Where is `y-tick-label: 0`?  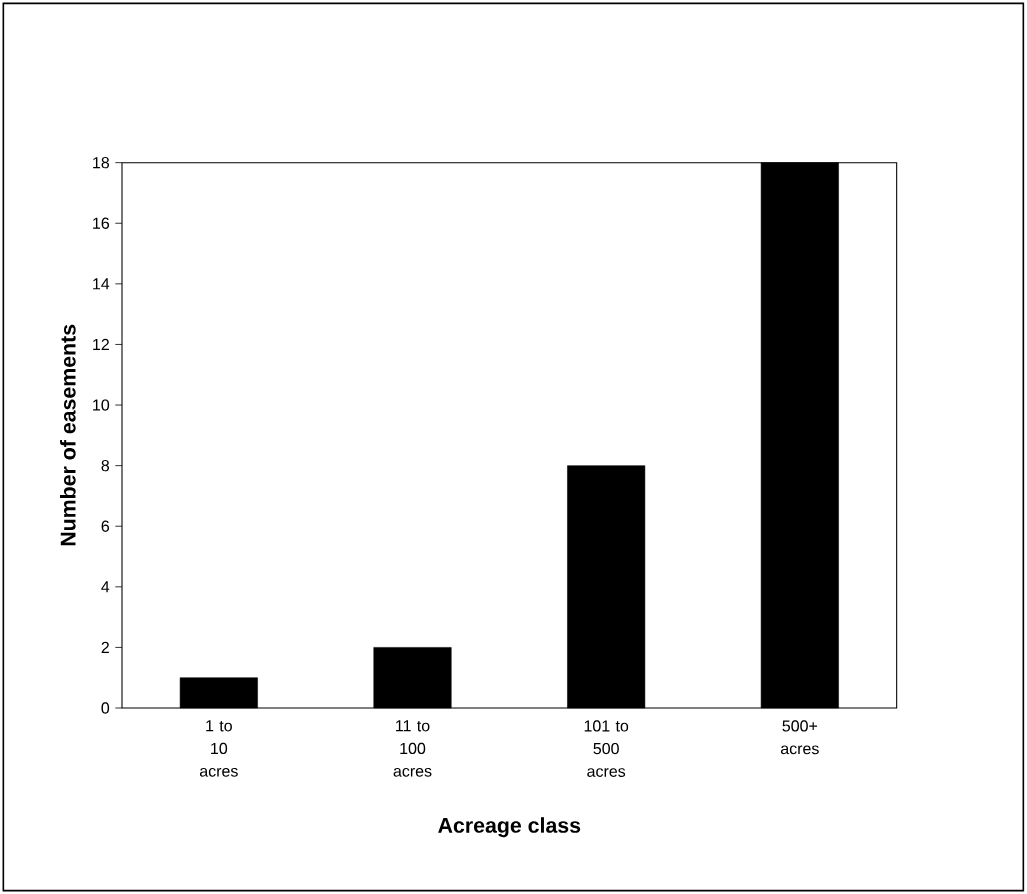 y-tick-label: 0 is located at coordinates (105, 708).